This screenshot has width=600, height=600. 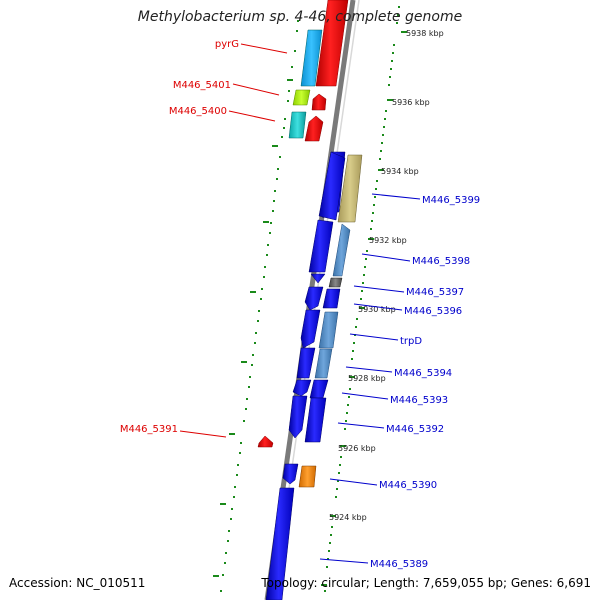 What do you see at coordinates (388, 240) in the screenshot?
I see `tick-label-5932: 5932 kbp` at bounding box center [388, 240].